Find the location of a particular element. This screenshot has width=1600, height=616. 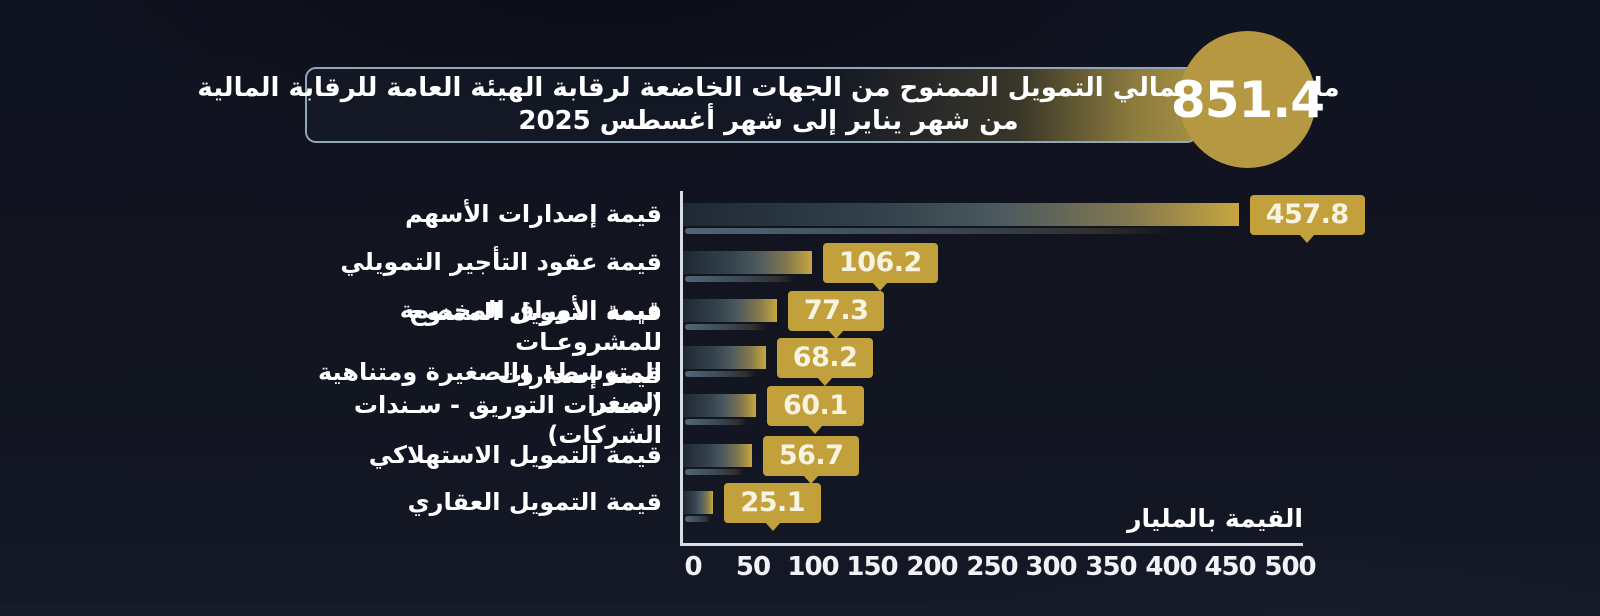

bar-mortgage-finance is located at coordinates (698, 506).